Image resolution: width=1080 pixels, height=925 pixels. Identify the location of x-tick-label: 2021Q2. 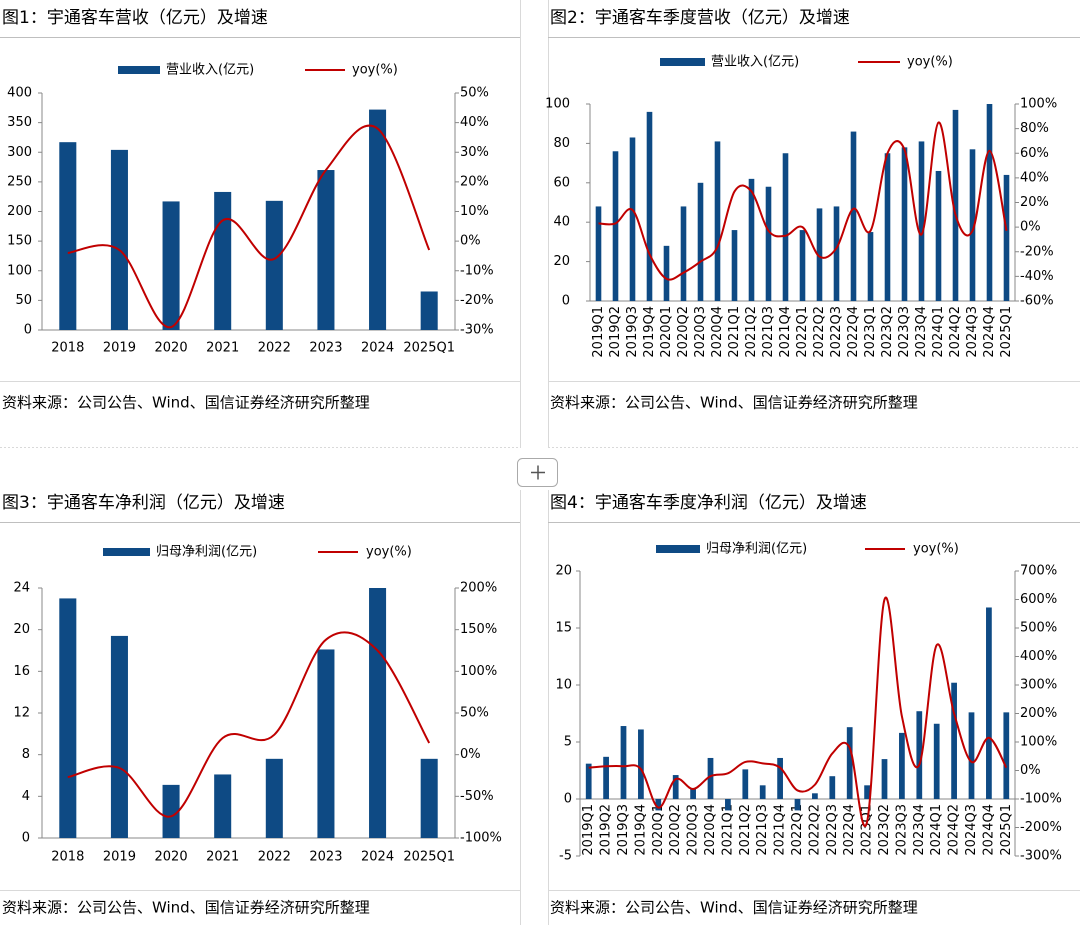
(745, 830).